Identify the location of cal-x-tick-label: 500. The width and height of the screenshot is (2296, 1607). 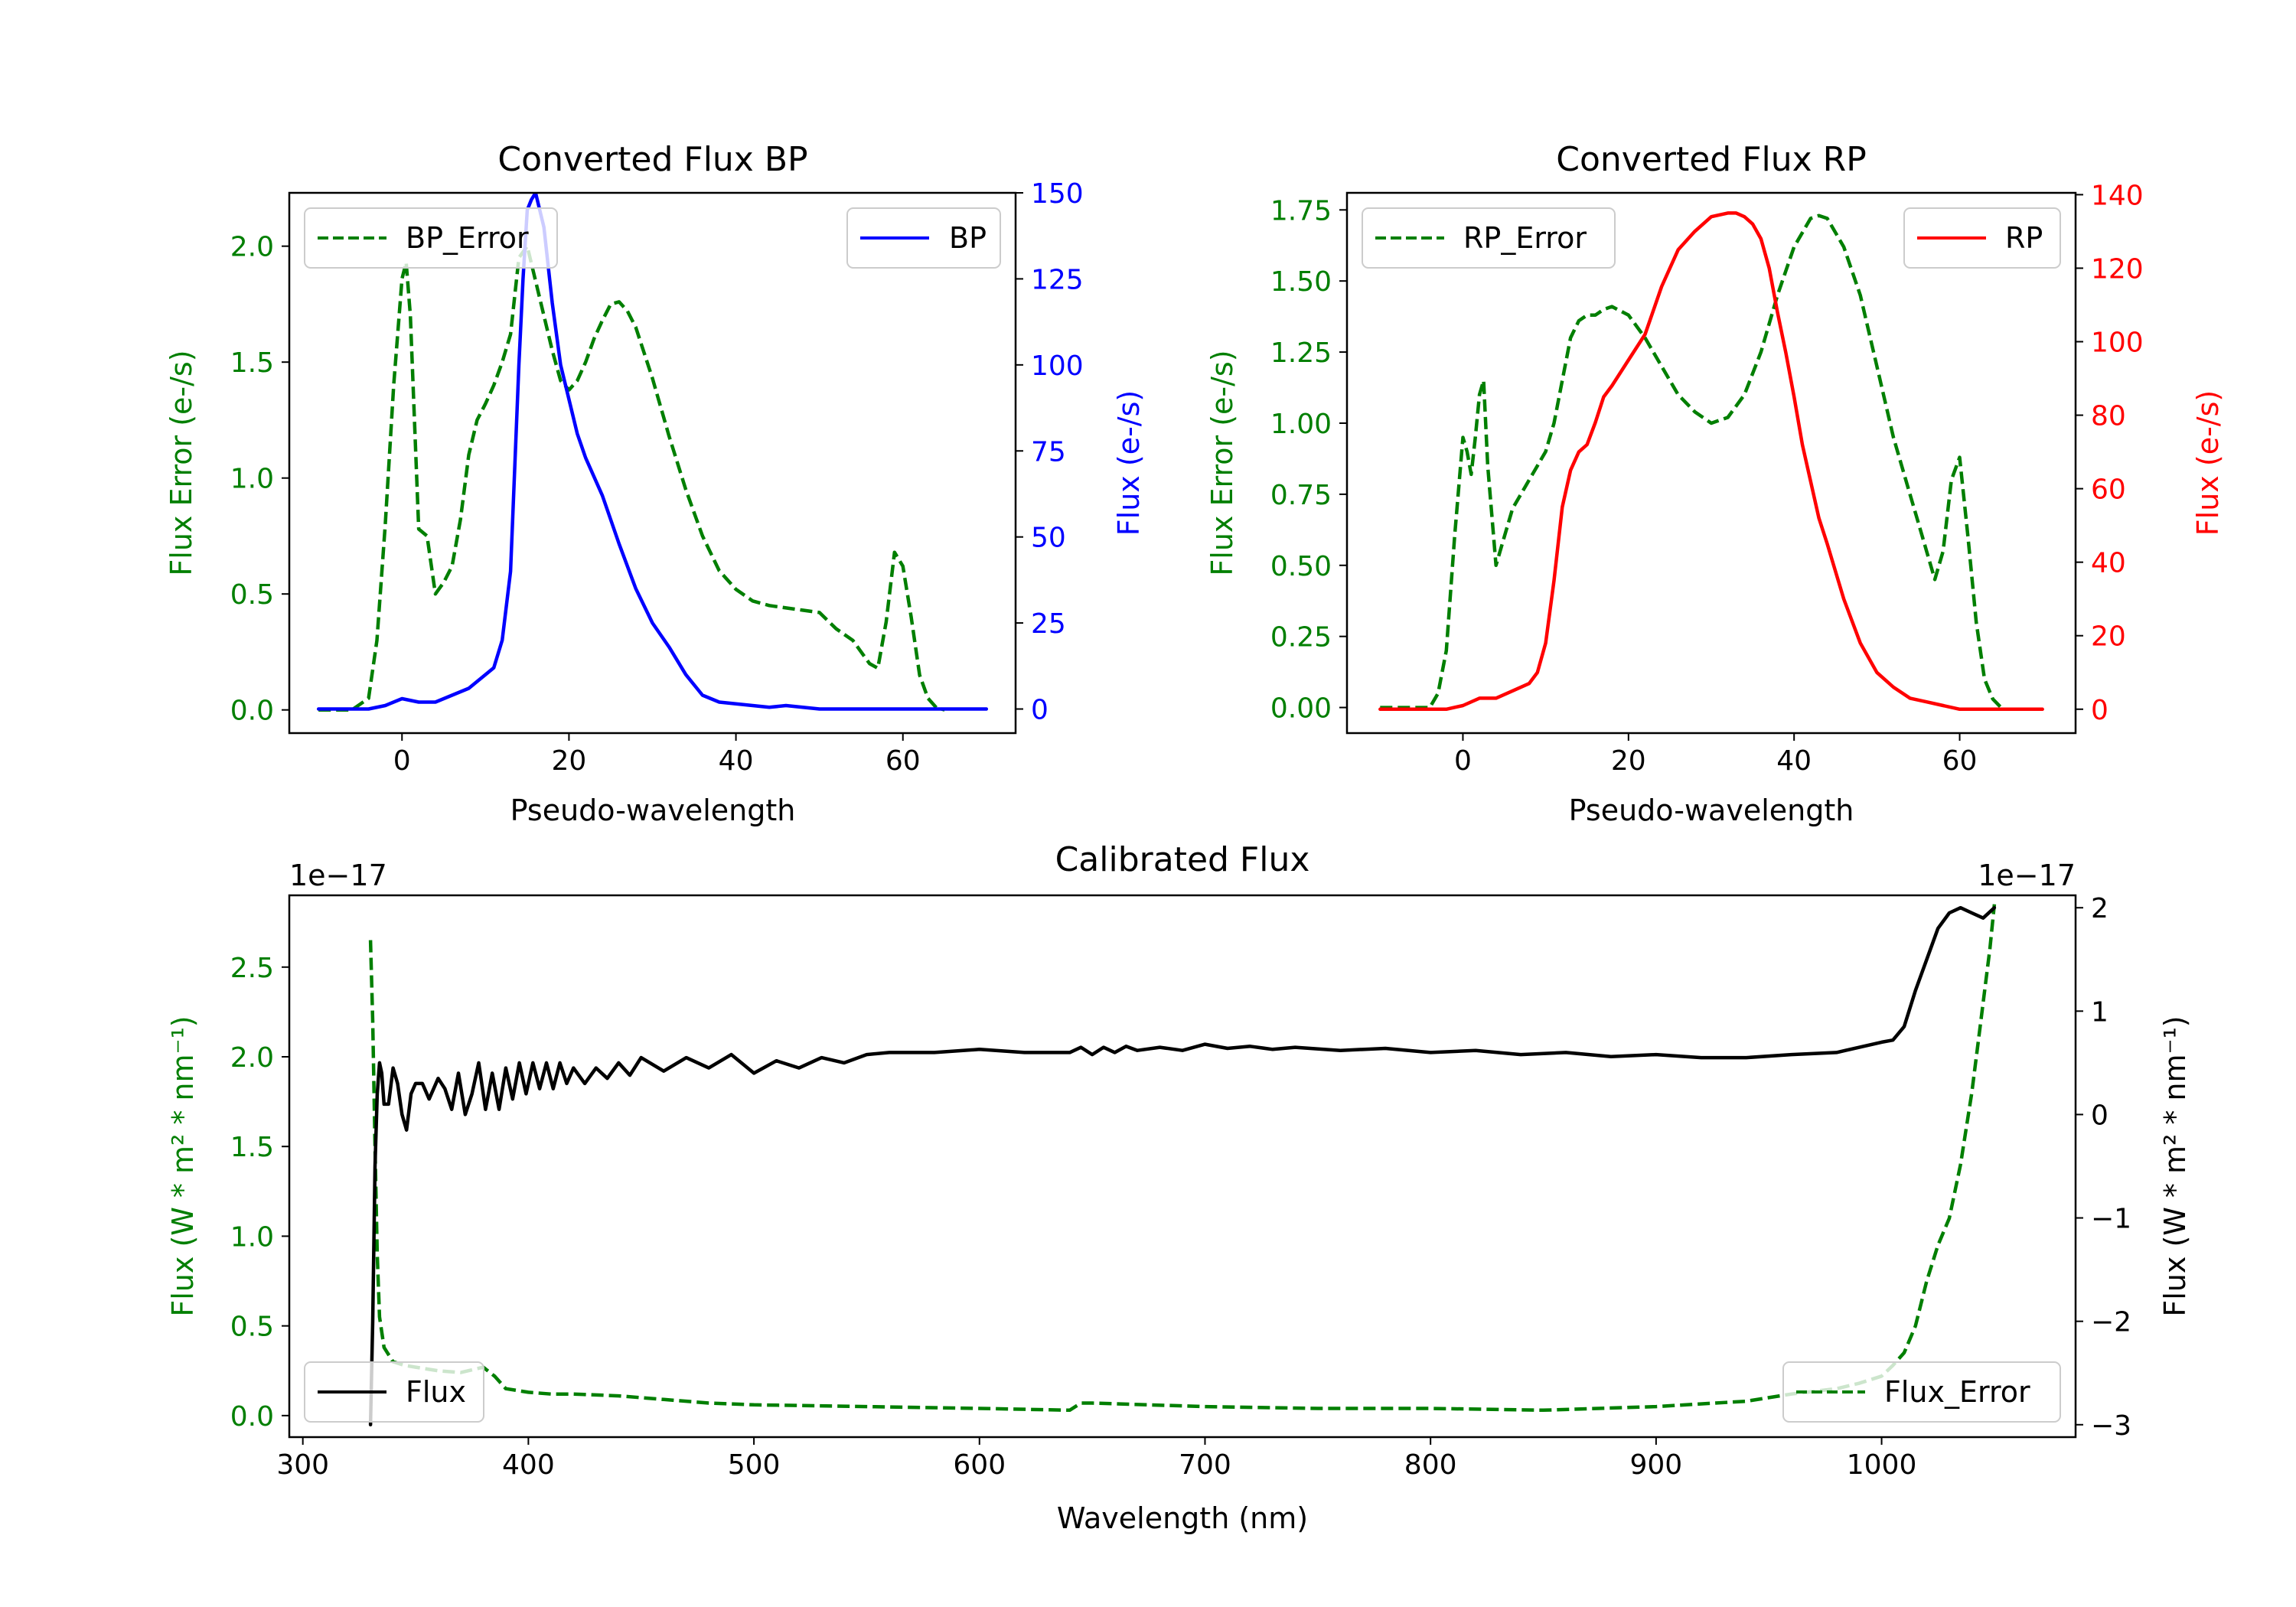
(754, 1465).